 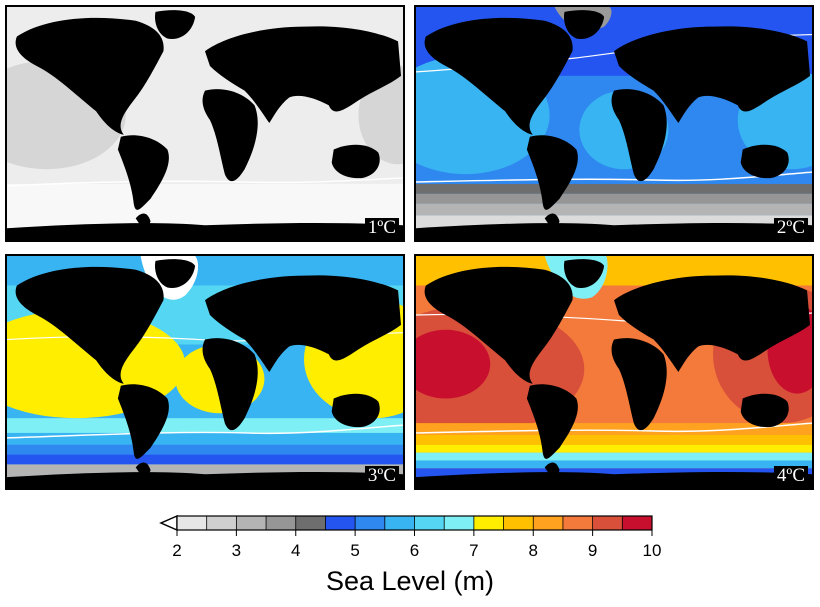 What do you see at coordinates (592, 550) in the screenshot?
I see `colorbar-tick-label: 9` at bounding box center [592, 550].